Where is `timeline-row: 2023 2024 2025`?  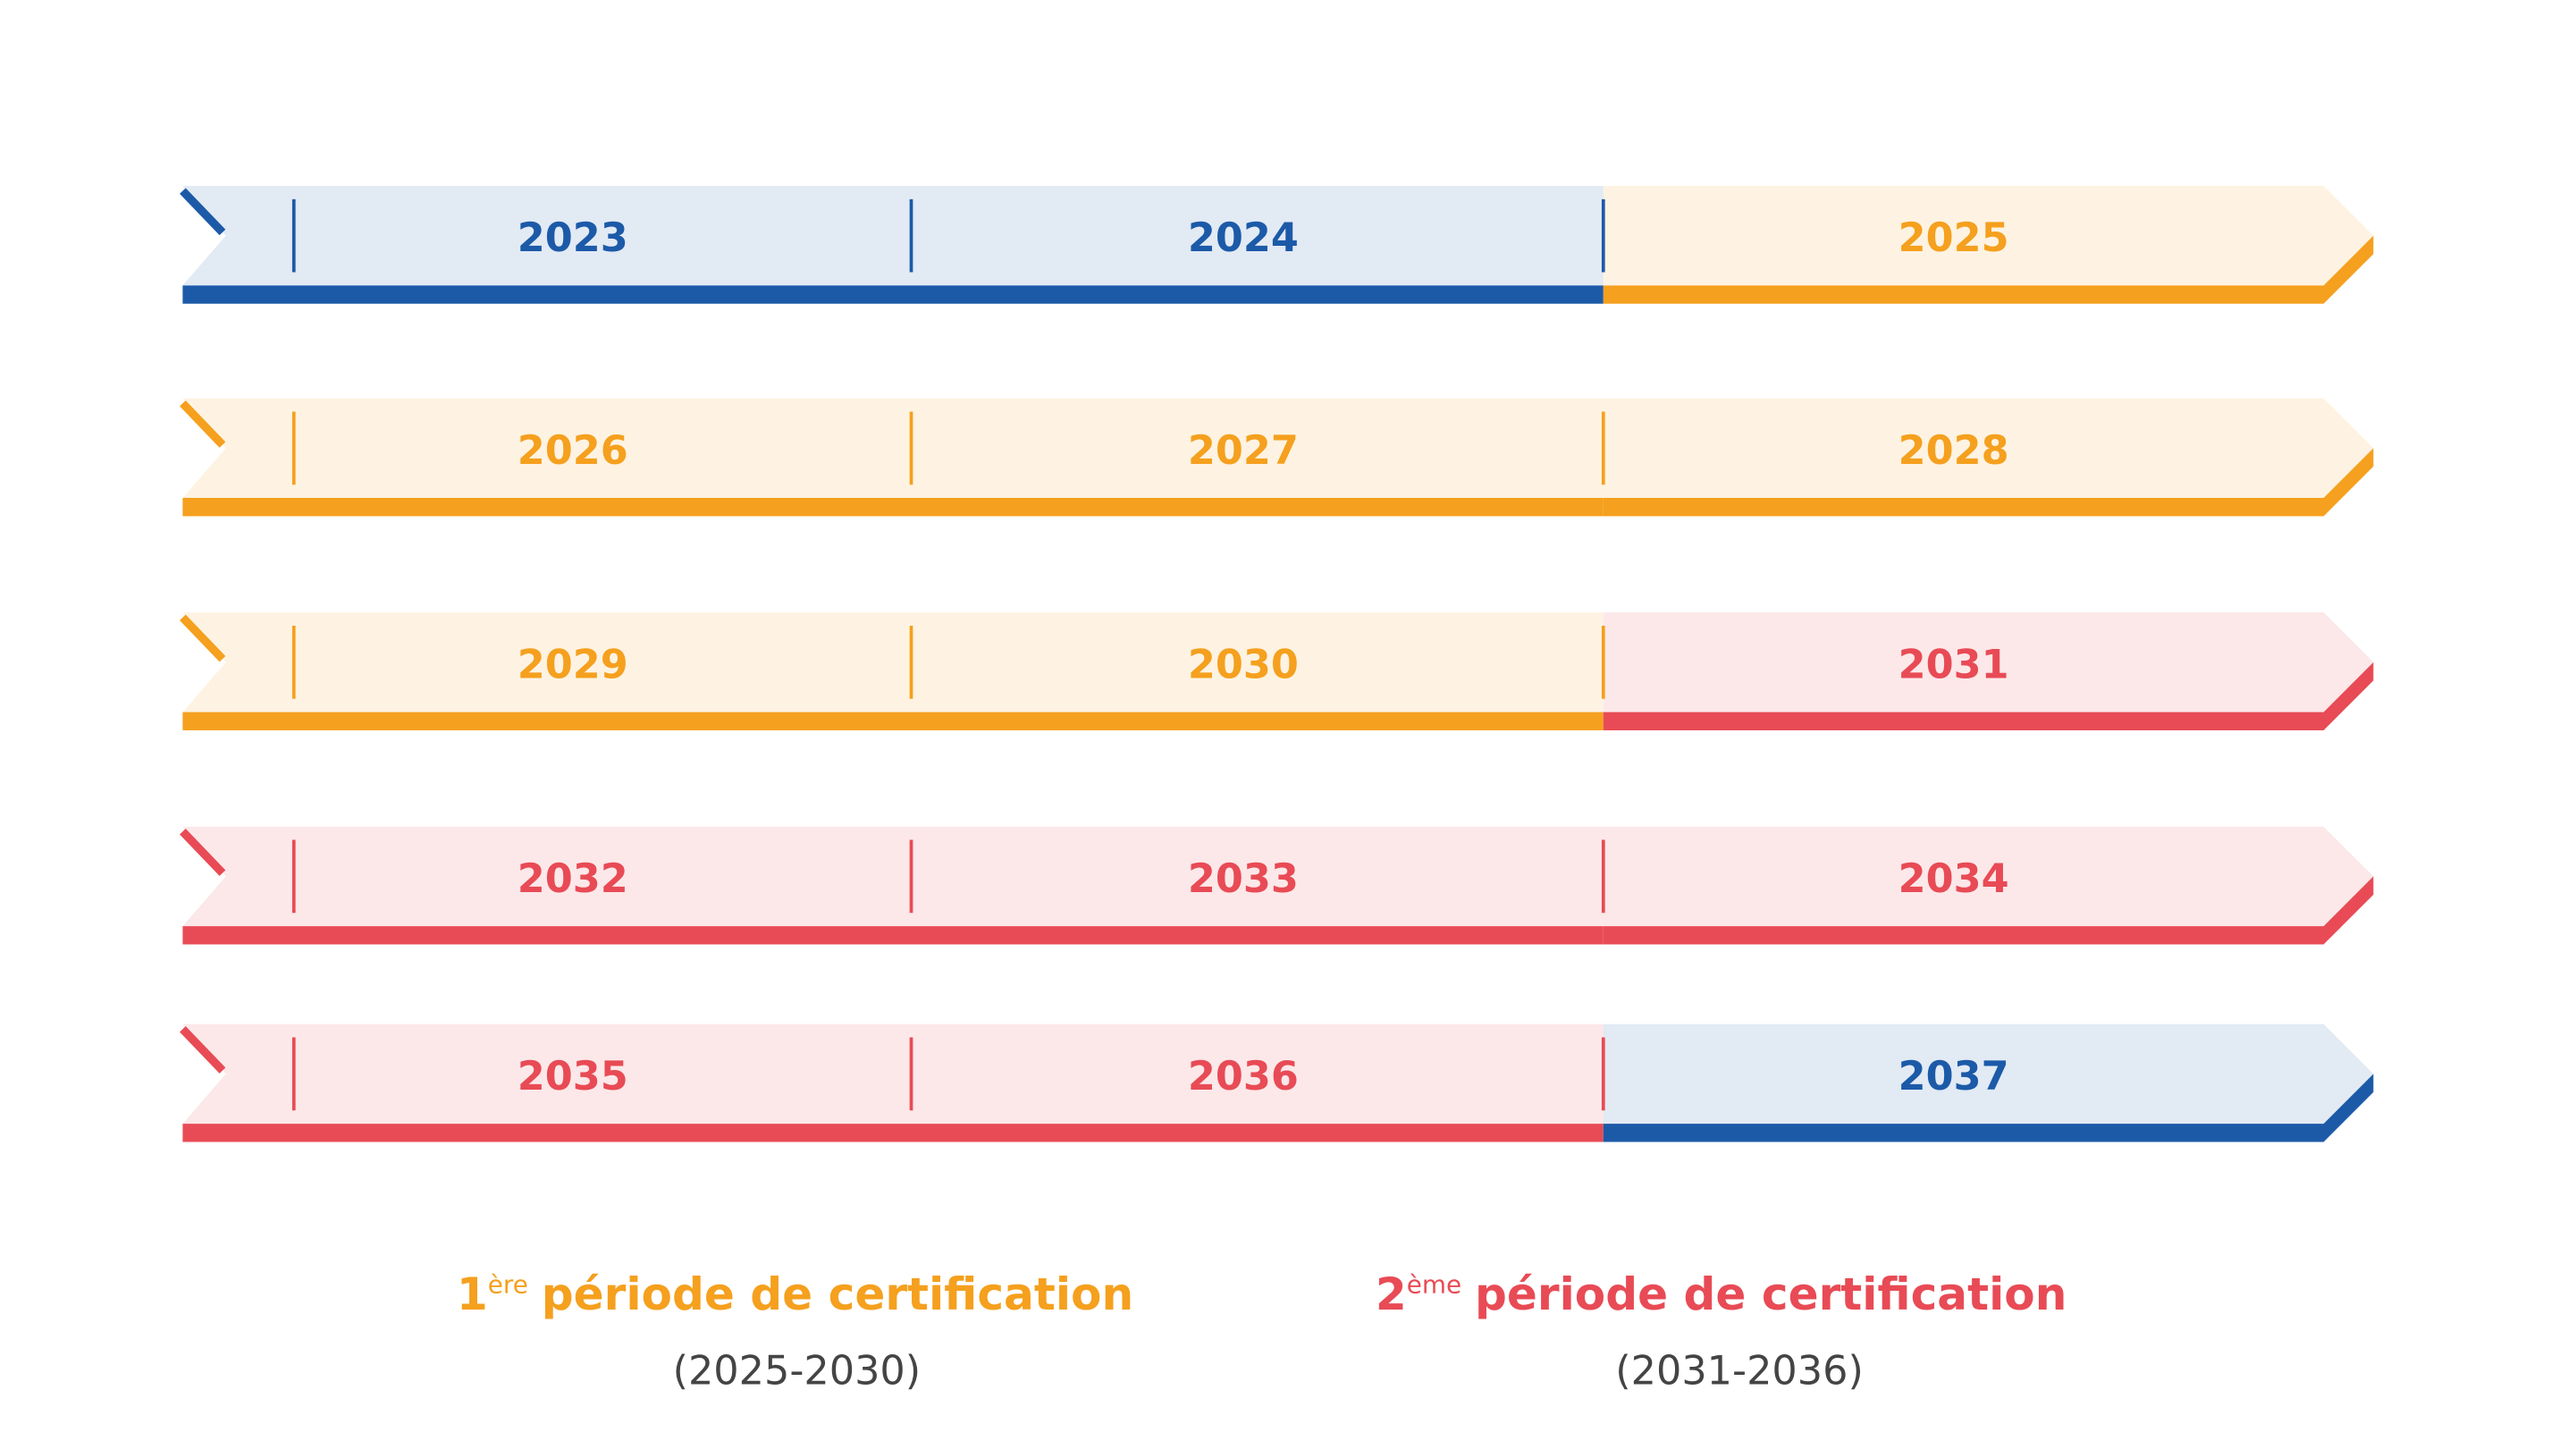
timeline-row: 2023 2024 2025 is located at coordinates (1277, 245).